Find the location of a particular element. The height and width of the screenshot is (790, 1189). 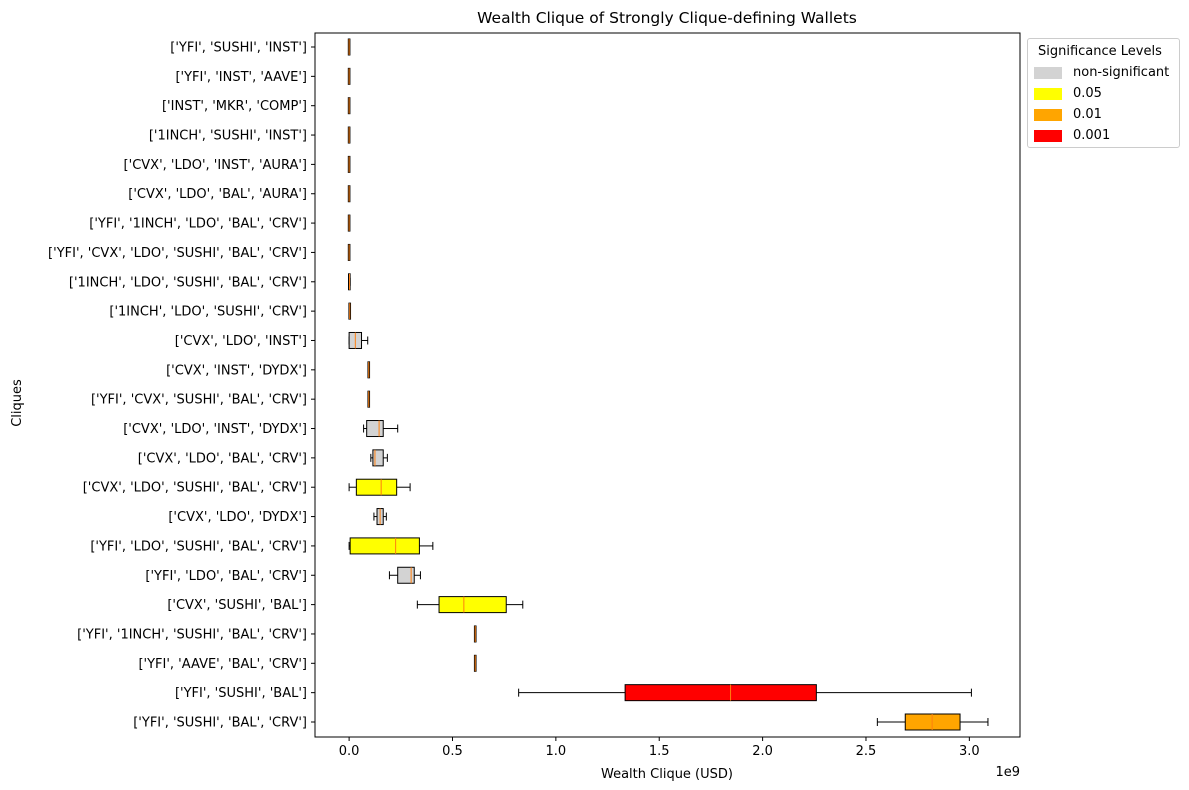

x-tick-label: 0.0 is located at coordinates (349, 751).